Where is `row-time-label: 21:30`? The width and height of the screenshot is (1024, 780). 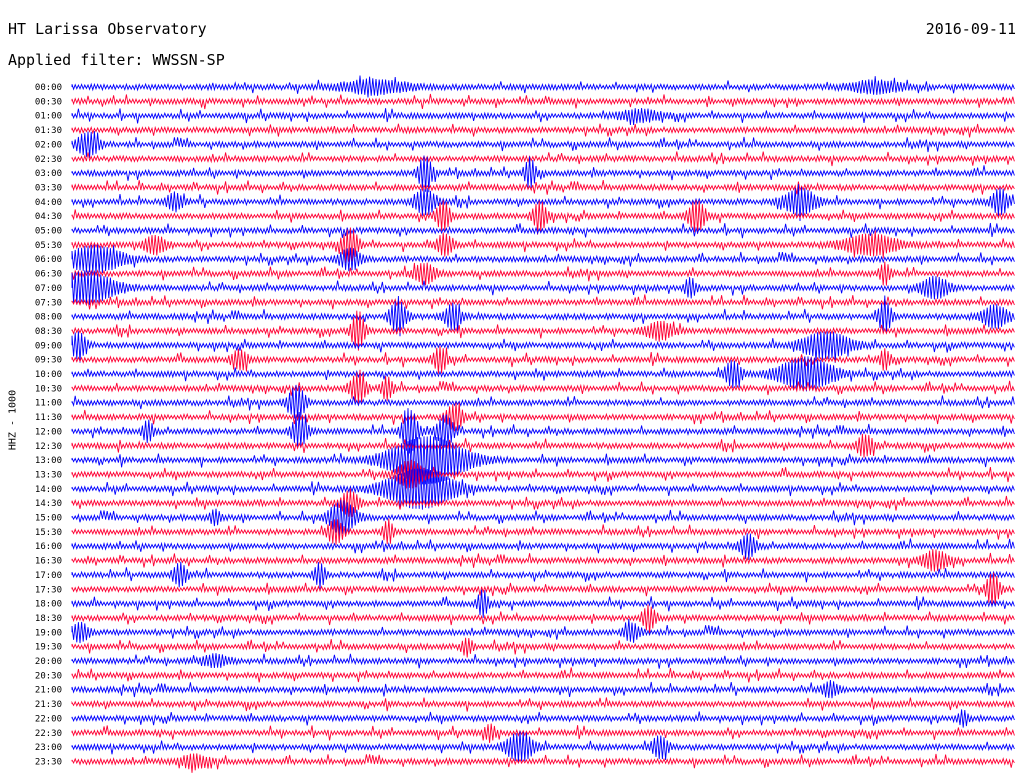 row-time-label: 21:30 is located at coordinates (48, 705).